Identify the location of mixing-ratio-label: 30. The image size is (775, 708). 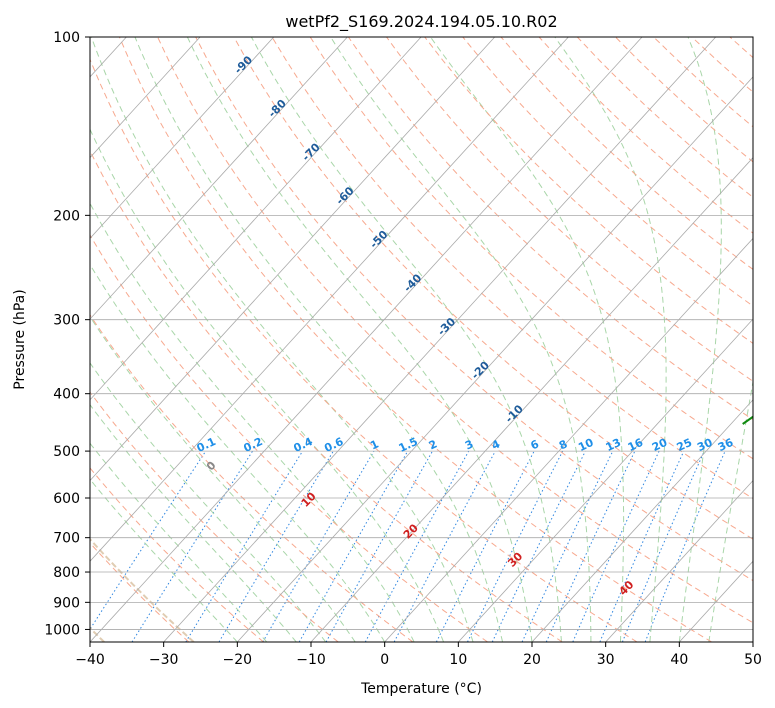
(705, 445).